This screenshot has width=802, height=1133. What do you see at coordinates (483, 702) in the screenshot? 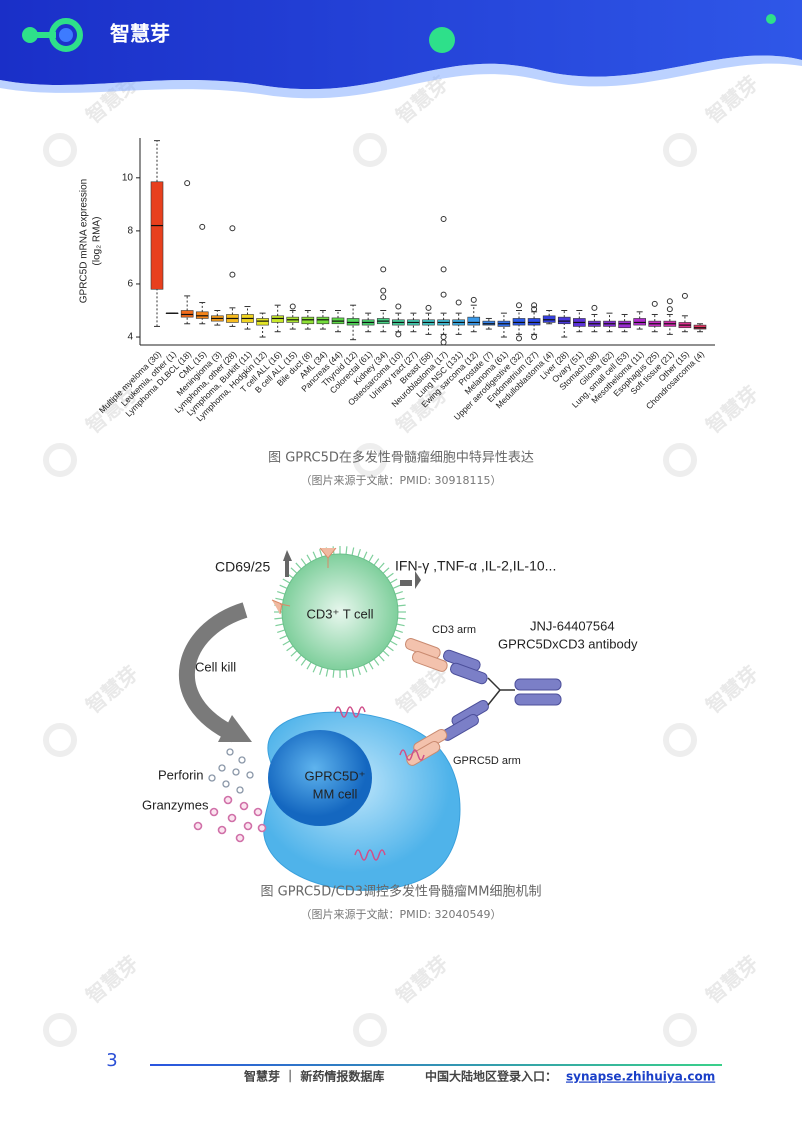
I see `antibody` at bounding box center [483, 702].